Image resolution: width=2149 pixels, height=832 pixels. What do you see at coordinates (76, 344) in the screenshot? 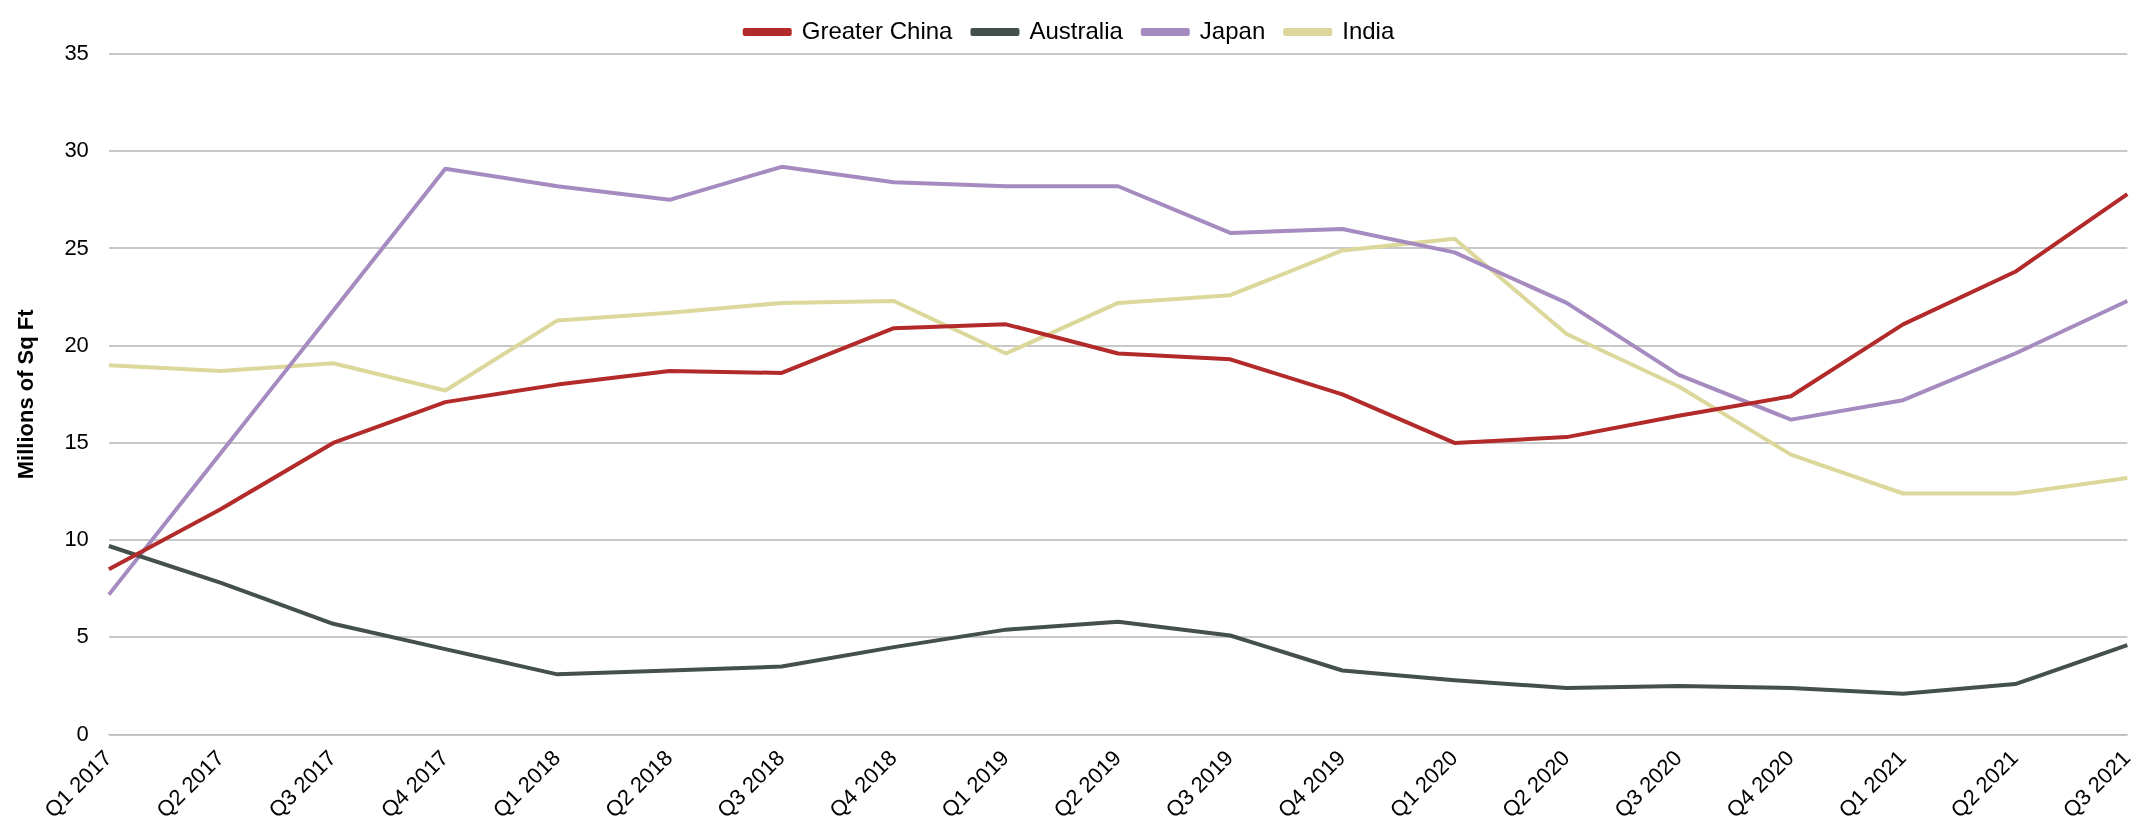
I see `y-tick-label: 20` at bounding box center [76, 344].